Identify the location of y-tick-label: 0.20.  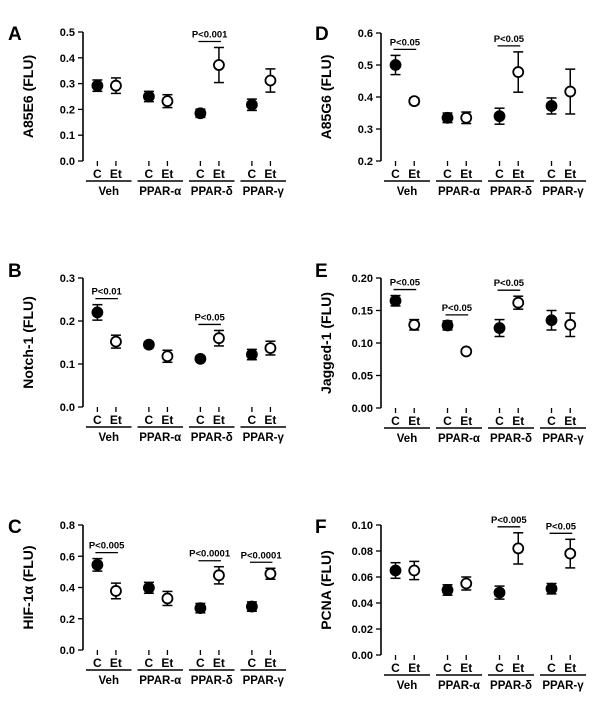
(362, 279).